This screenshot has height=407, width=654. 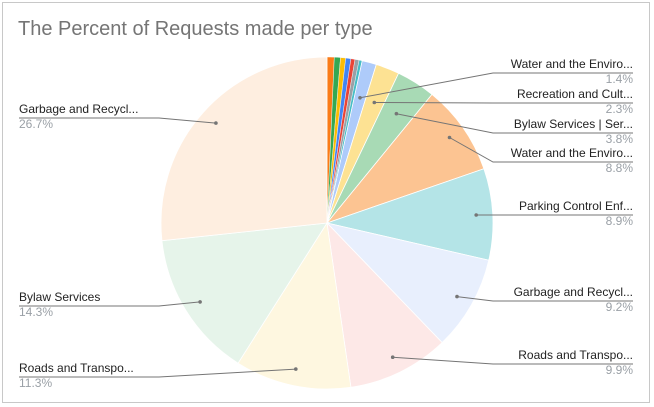 I want to click on chart-title: The Percent of Requests made per type, so click(x=195, y=29).